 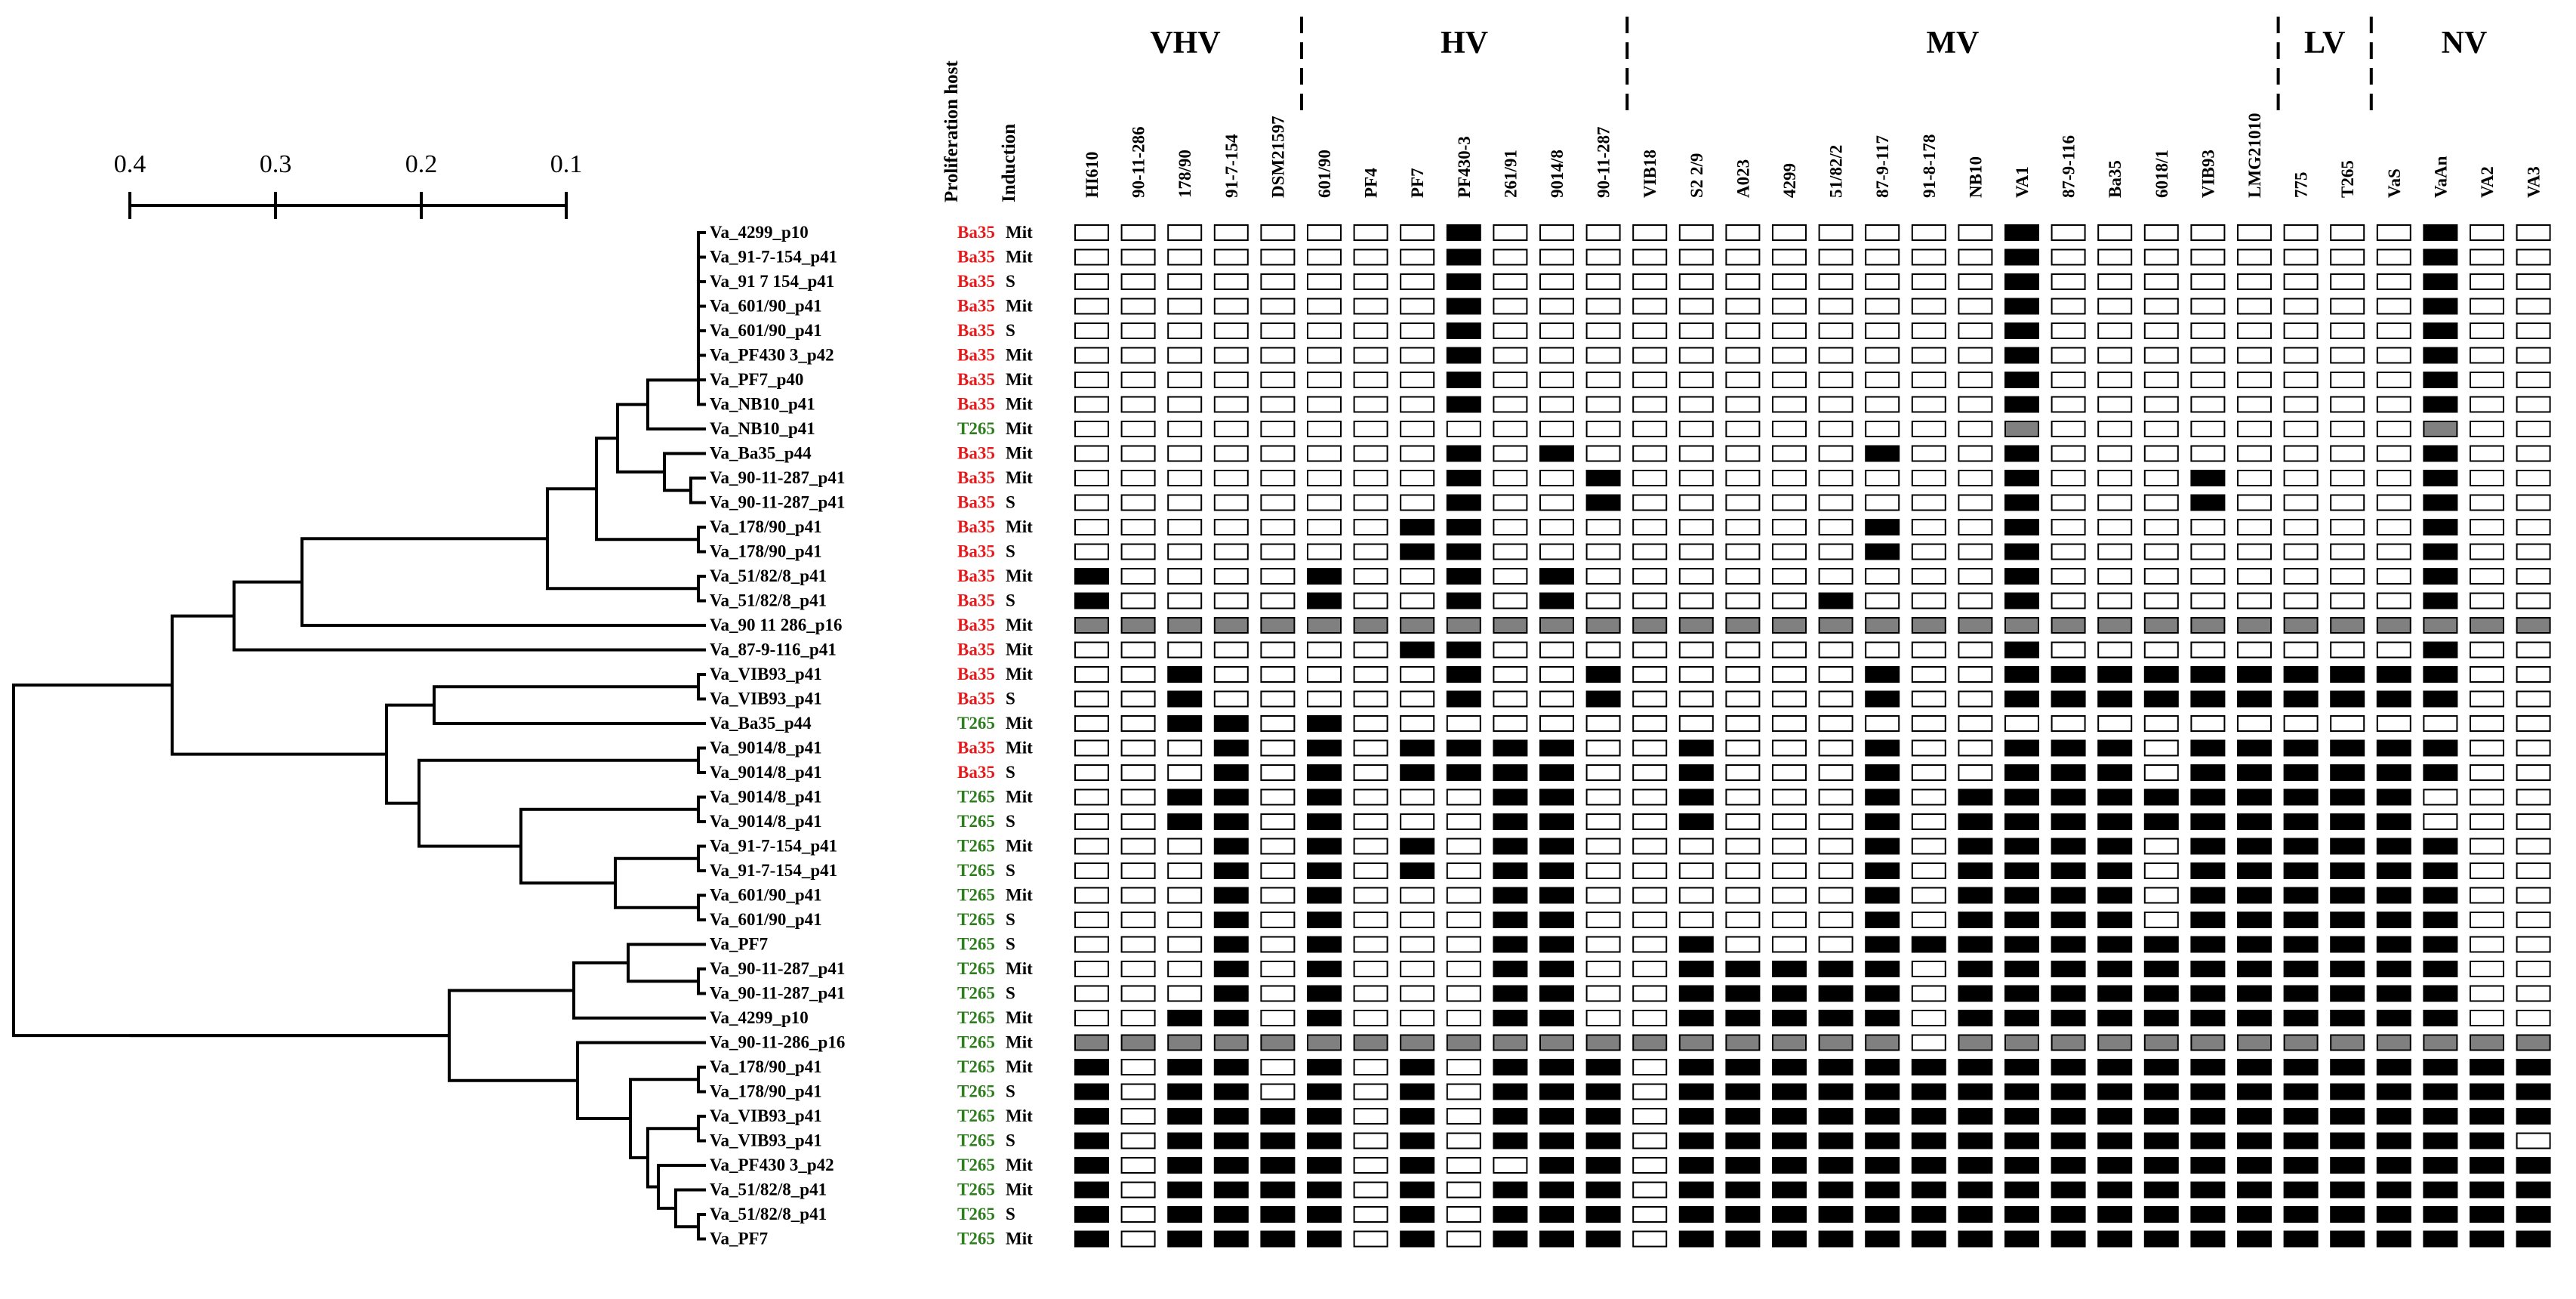 I want to click on proliferation-host-header: Proliferation host, so click(x=951, y=131).